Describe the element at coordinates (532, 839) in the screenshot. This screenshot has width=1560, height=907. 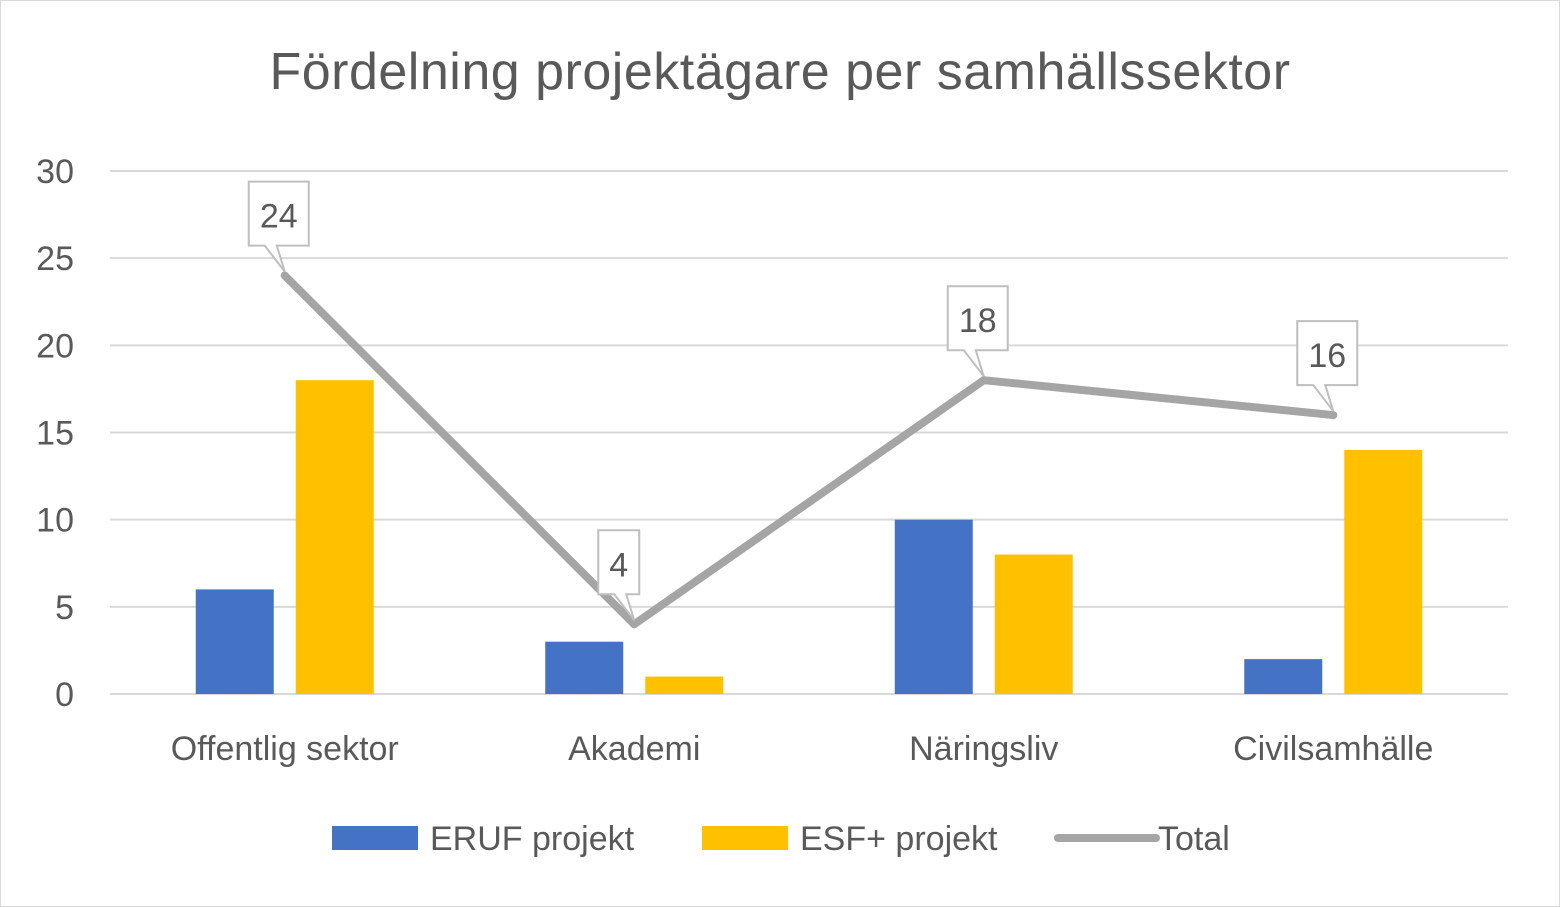
I see `legend-label-eruf-projekt: ERUF projekt` at that location.